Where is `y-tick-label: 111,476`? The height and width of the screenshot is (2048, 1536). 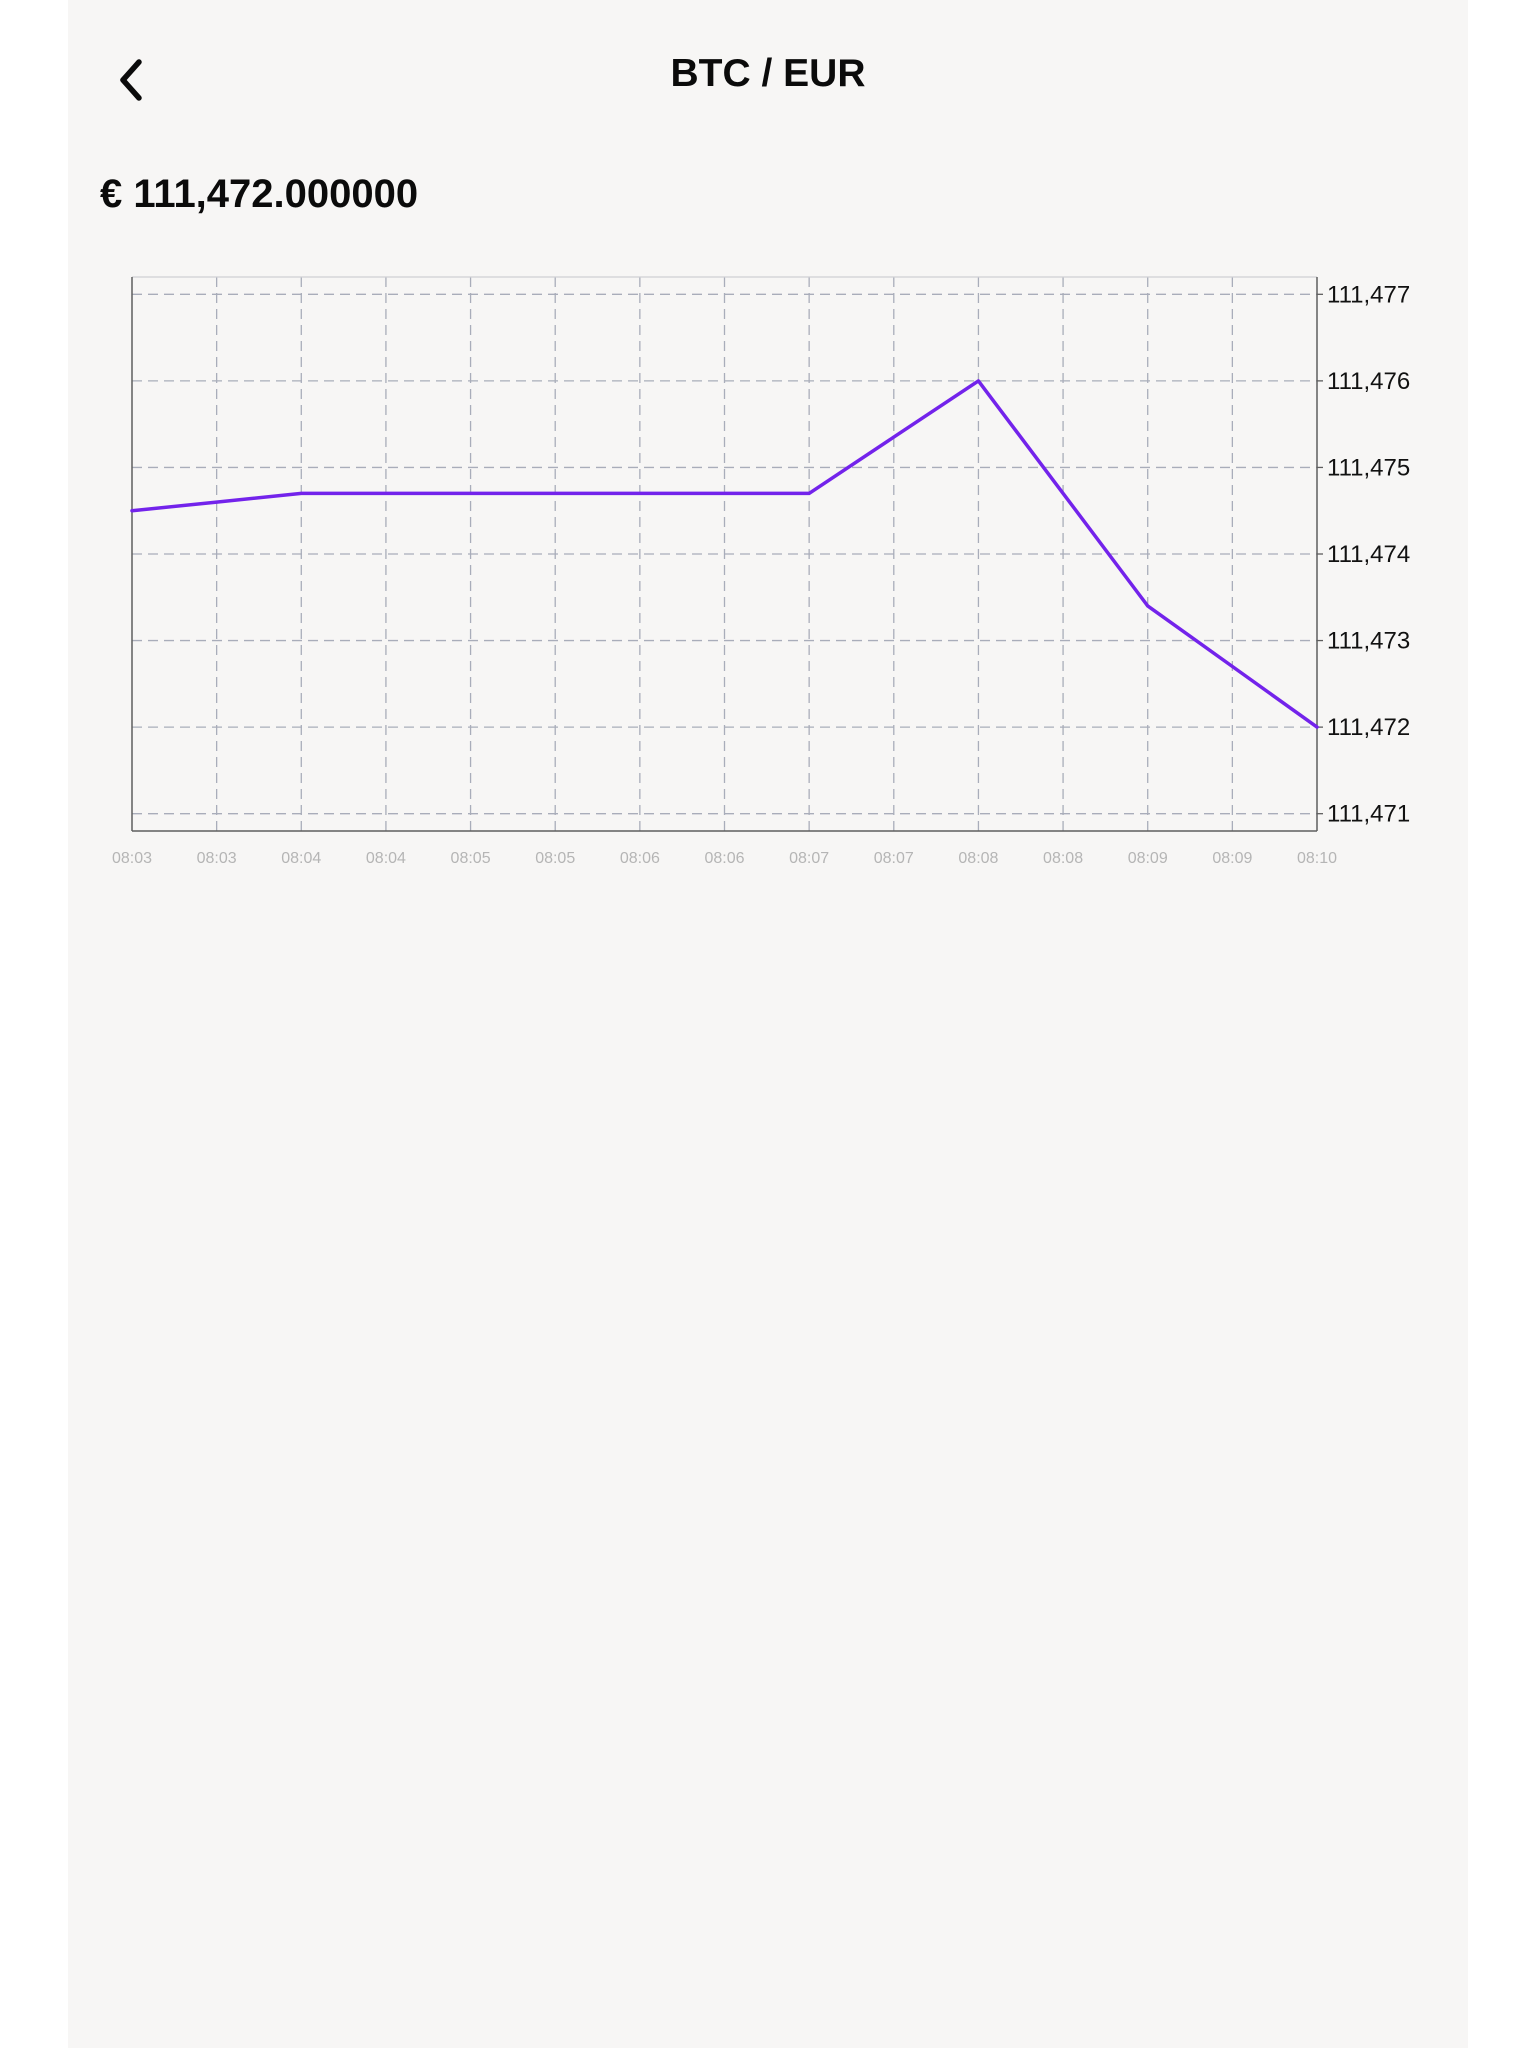
y-tick-label: 111,476 is located at coordinates (1368, 381).